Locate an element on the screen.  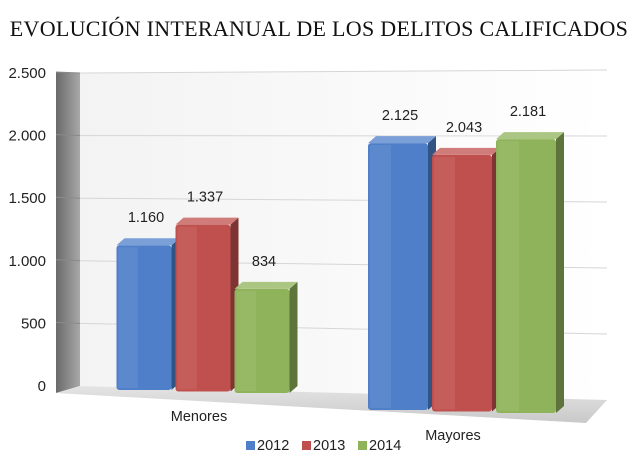
legend: 2012 2013 2014 is located at coordinates (323, 446).